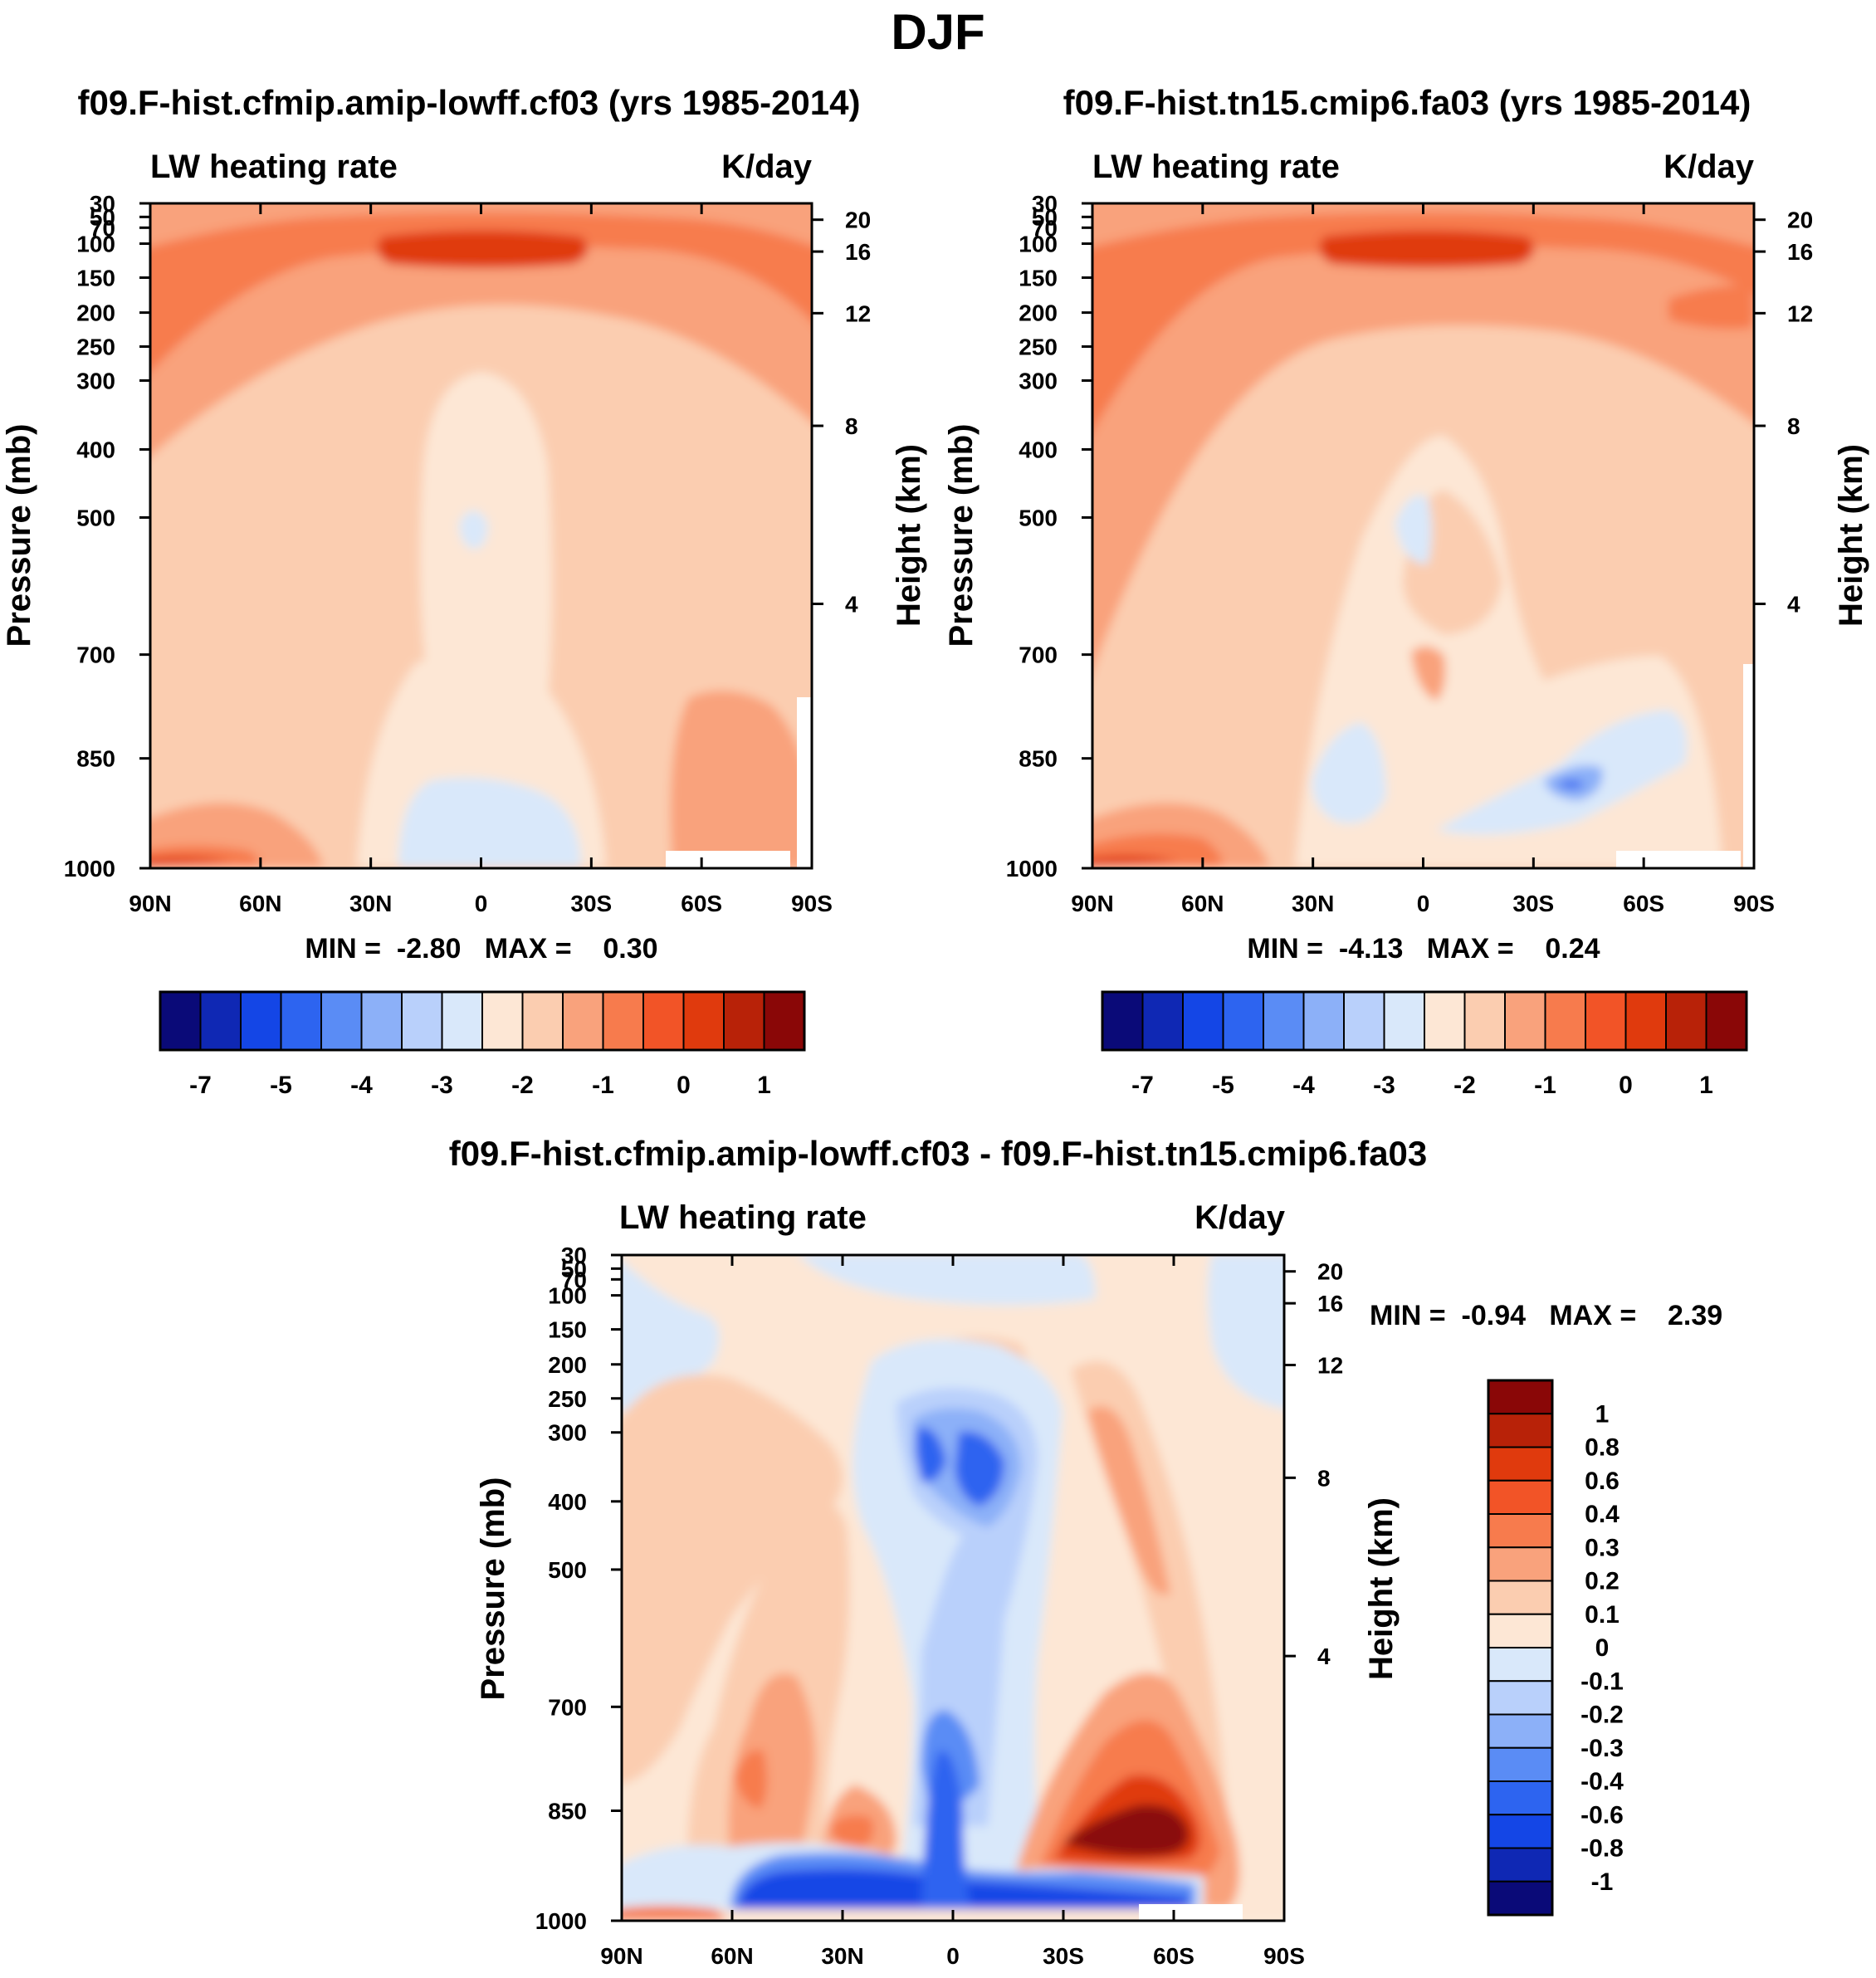 The image size is (1876, 1978). What do you see at coordinates (1709, 167) in the screenshot?
I see `panel2-units-label: K/day` at bounding box center [1709, 167].